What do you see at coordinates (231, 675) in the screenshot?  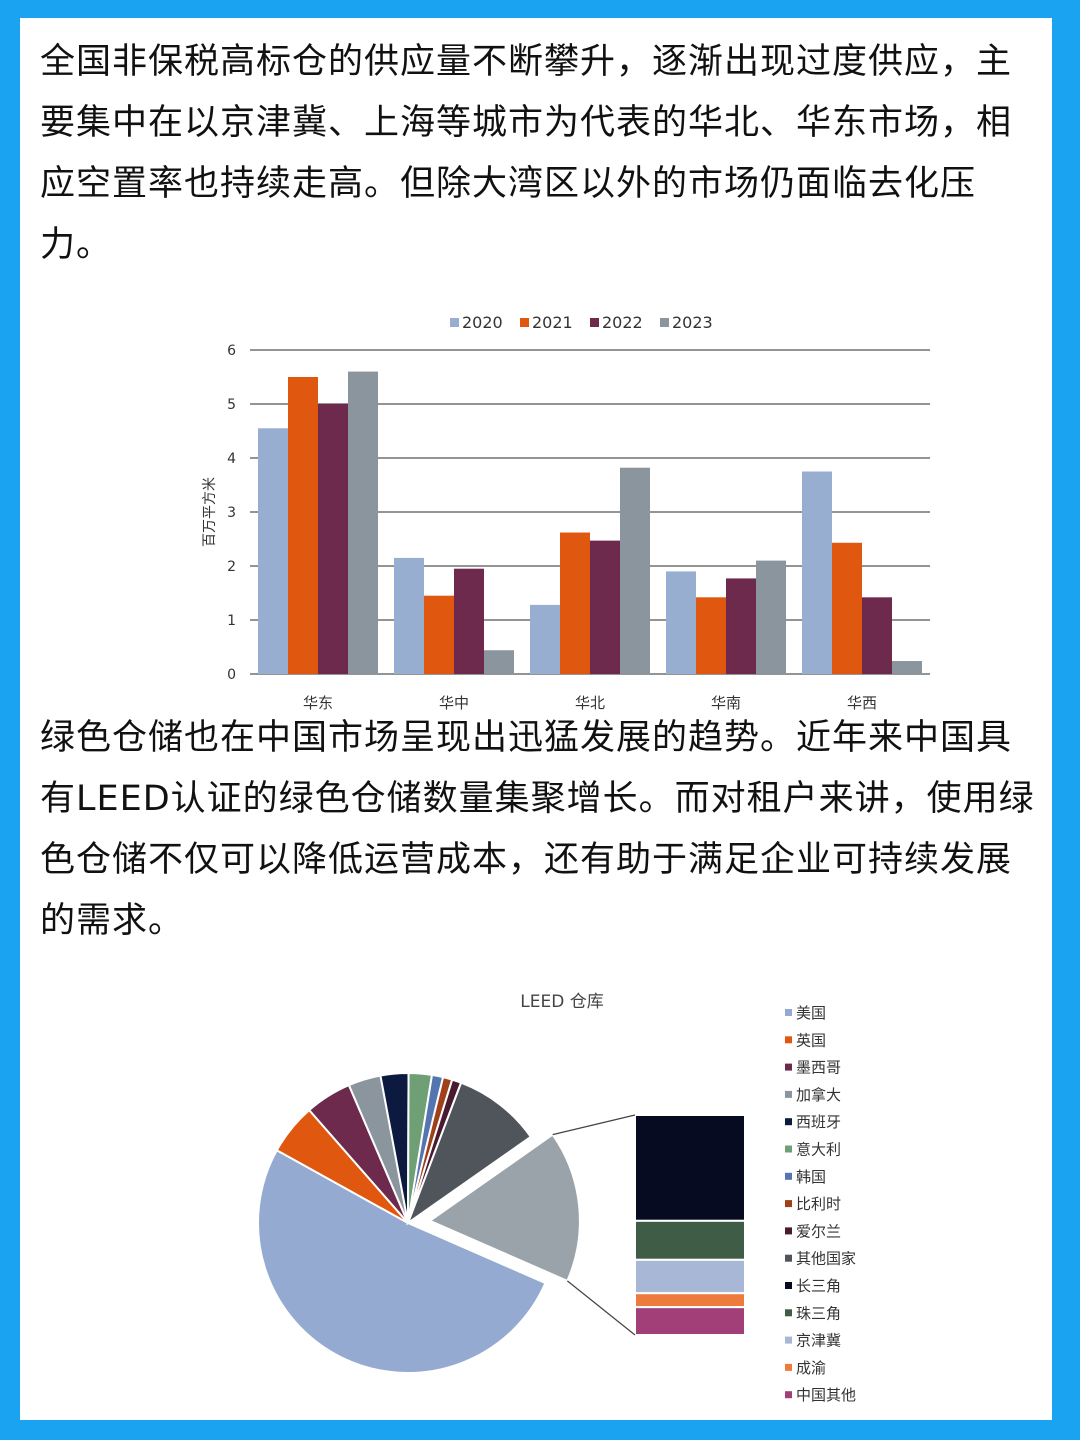 I see `y-tick-label: 0` at bounding box center [231, 675].